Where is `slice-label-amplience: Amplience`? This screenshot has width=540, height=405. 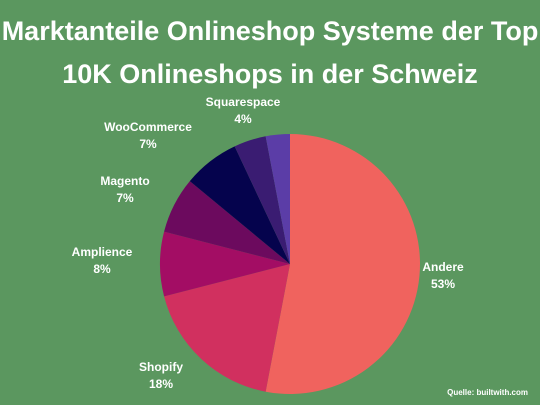
slice-label-amplience: Amplience is located at coordinates (102, 252).